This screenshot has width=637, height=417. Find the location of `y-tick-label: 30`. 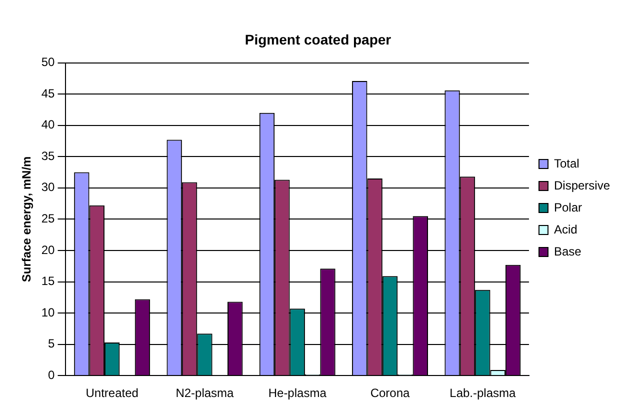

y-tick-label: 30 is located at coordinates (48, 187).